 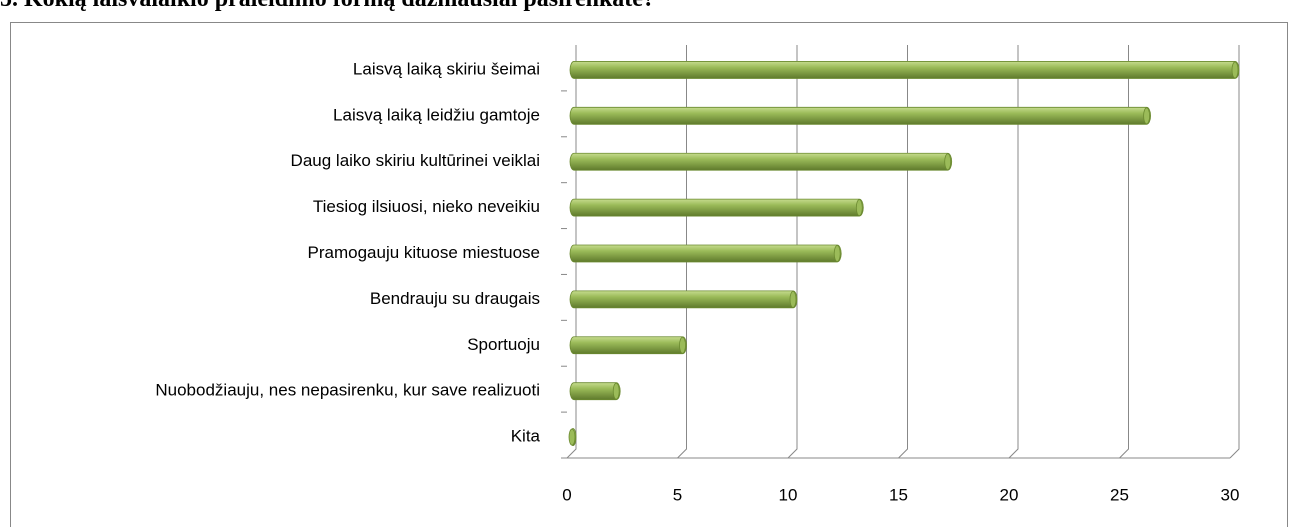 I want to click on y-tick-label: Bendrauju su draugais, so click(x=455, y=298).